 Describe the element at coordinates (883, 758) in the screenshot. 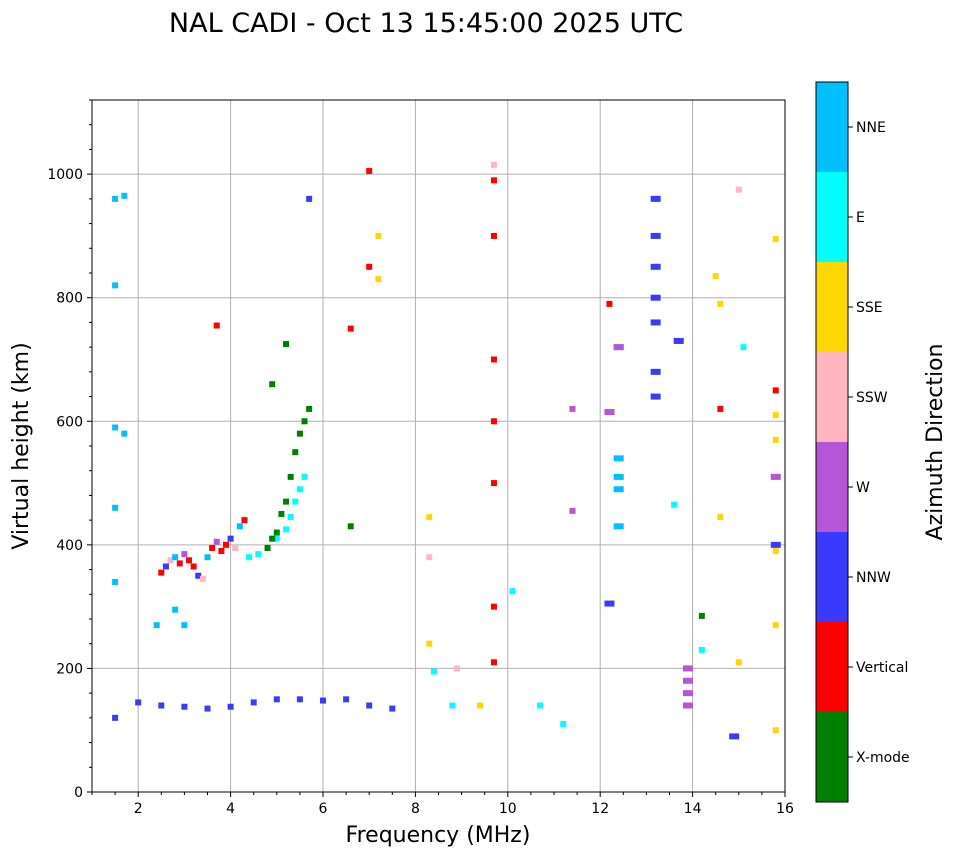

I see `colorbar-label: X-mode` at that location.